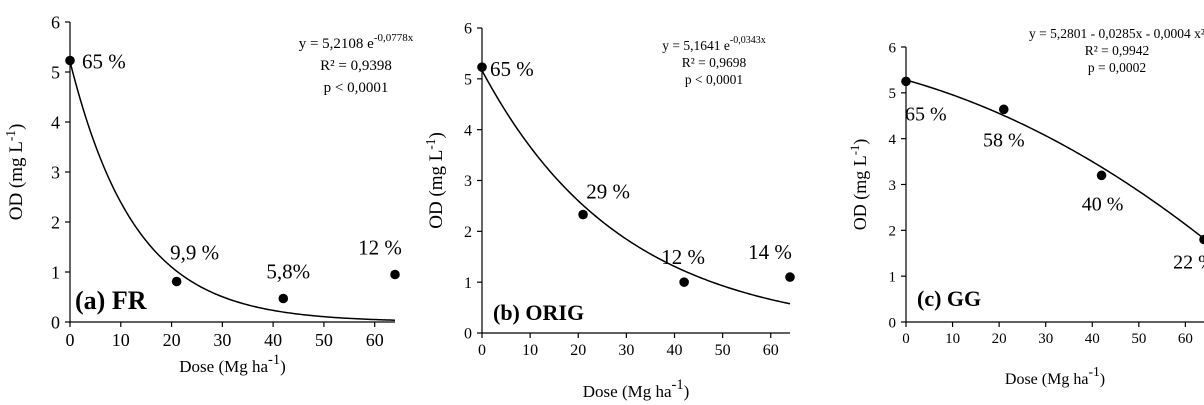 The width and height of the screenshot is (1204, 405). I want to click on fit-equation: y = 5,1641 e-0,0343x, so click(713, 44).